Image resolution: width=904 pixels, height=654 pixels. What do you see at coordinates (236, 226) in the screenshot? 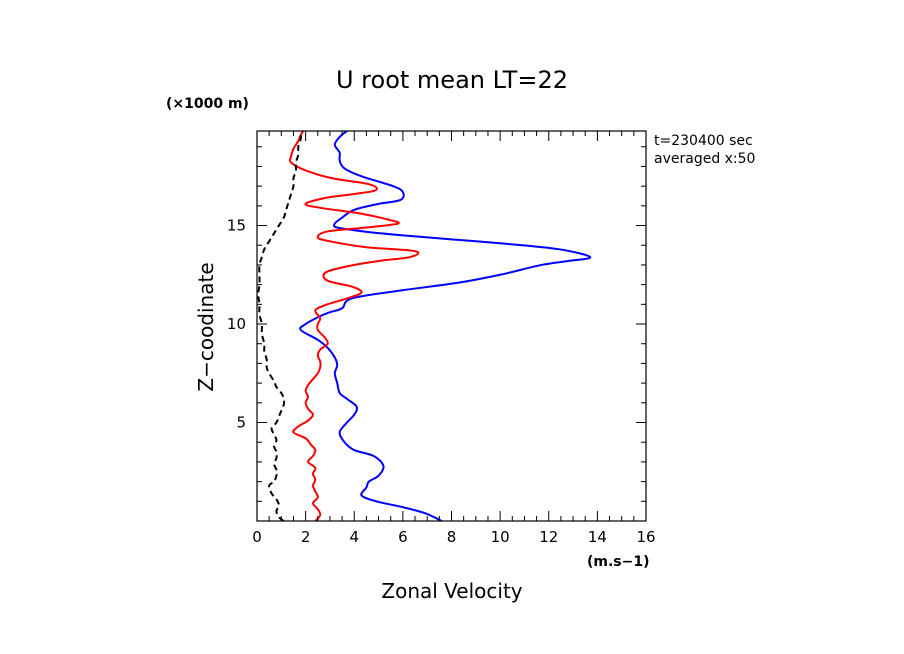
I see `y-tick-label: 15` at bounding box center [236, 226].